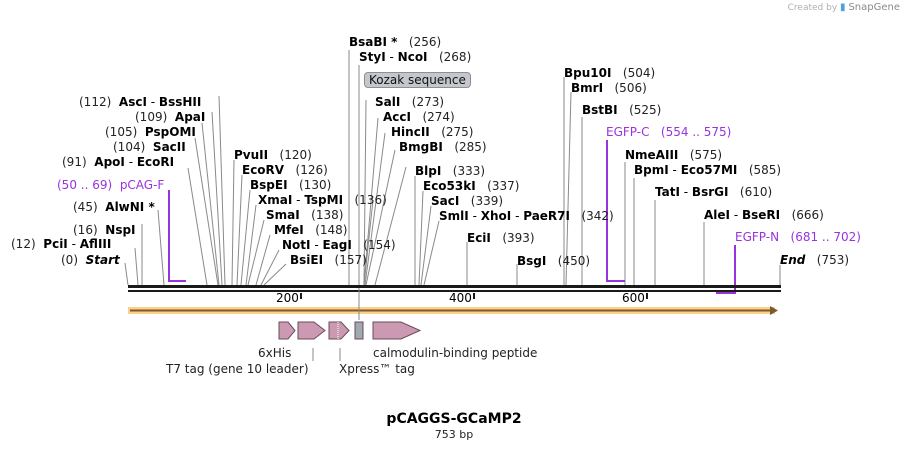 The height and width of the screenshot is (450, 908). What do you see at coordinates (438, 117) in the screenshot?
I see `site-acci-pos: (274)` at bounding box center [438, 117].